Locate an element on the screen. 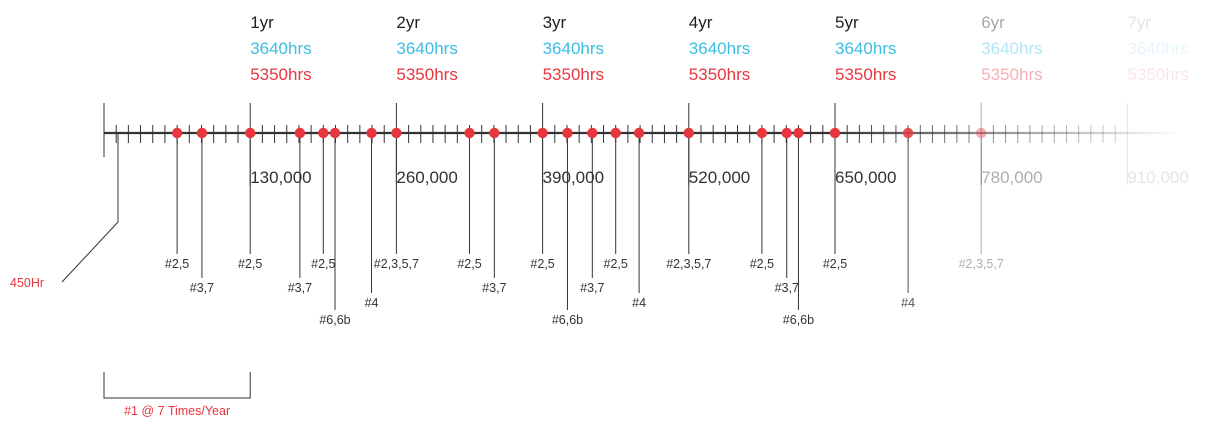 The image size is (1224, 428). first-year-bracket: #1 @ 7 Times/Year is located at coordinates (177, 395).